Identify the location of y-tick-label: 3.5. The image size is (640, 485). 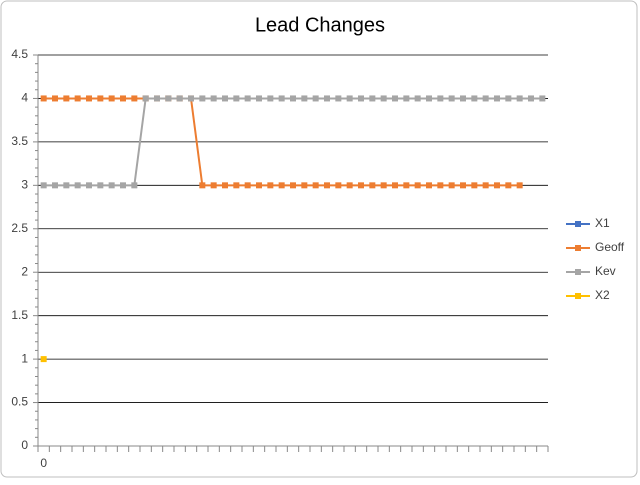
(19, 141).